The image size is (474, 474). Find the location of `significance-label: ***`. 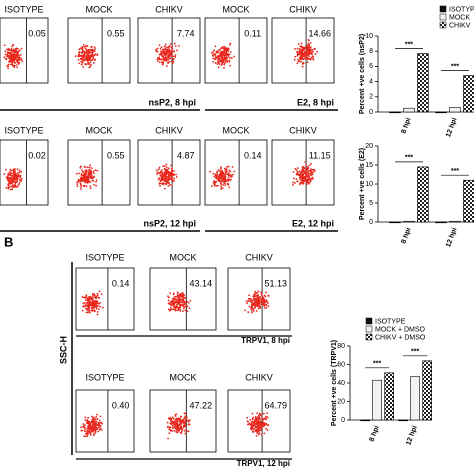

significance-label: *** is located at coordinates (409, 158).